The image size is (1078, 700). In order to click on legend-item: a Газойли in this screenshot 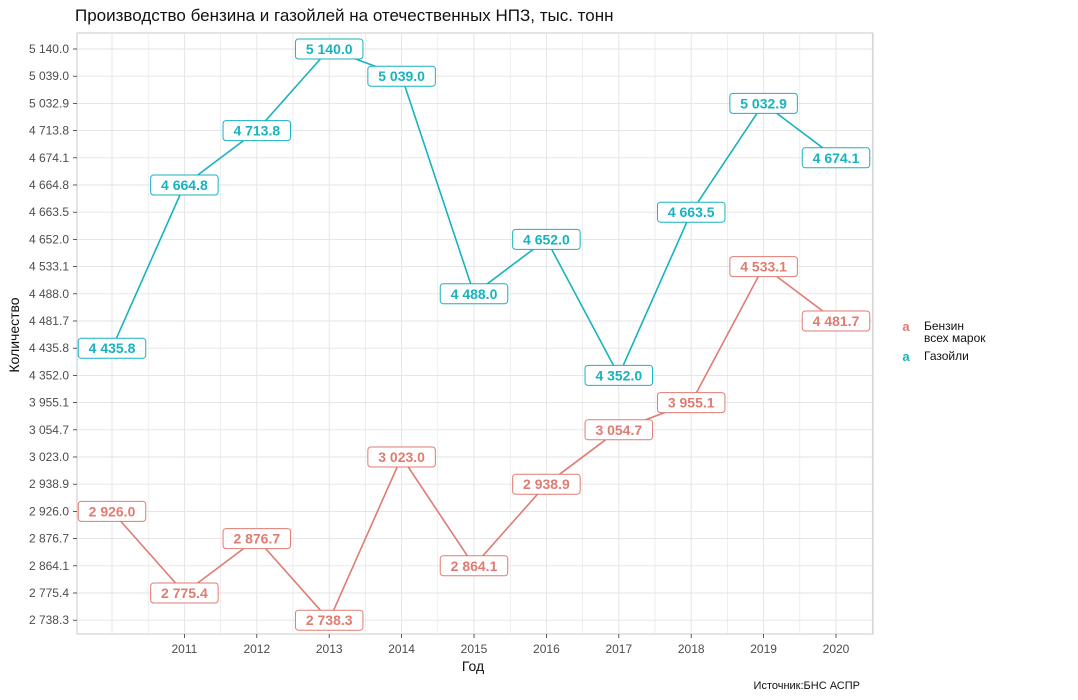, I will do `click(951, 357)`.